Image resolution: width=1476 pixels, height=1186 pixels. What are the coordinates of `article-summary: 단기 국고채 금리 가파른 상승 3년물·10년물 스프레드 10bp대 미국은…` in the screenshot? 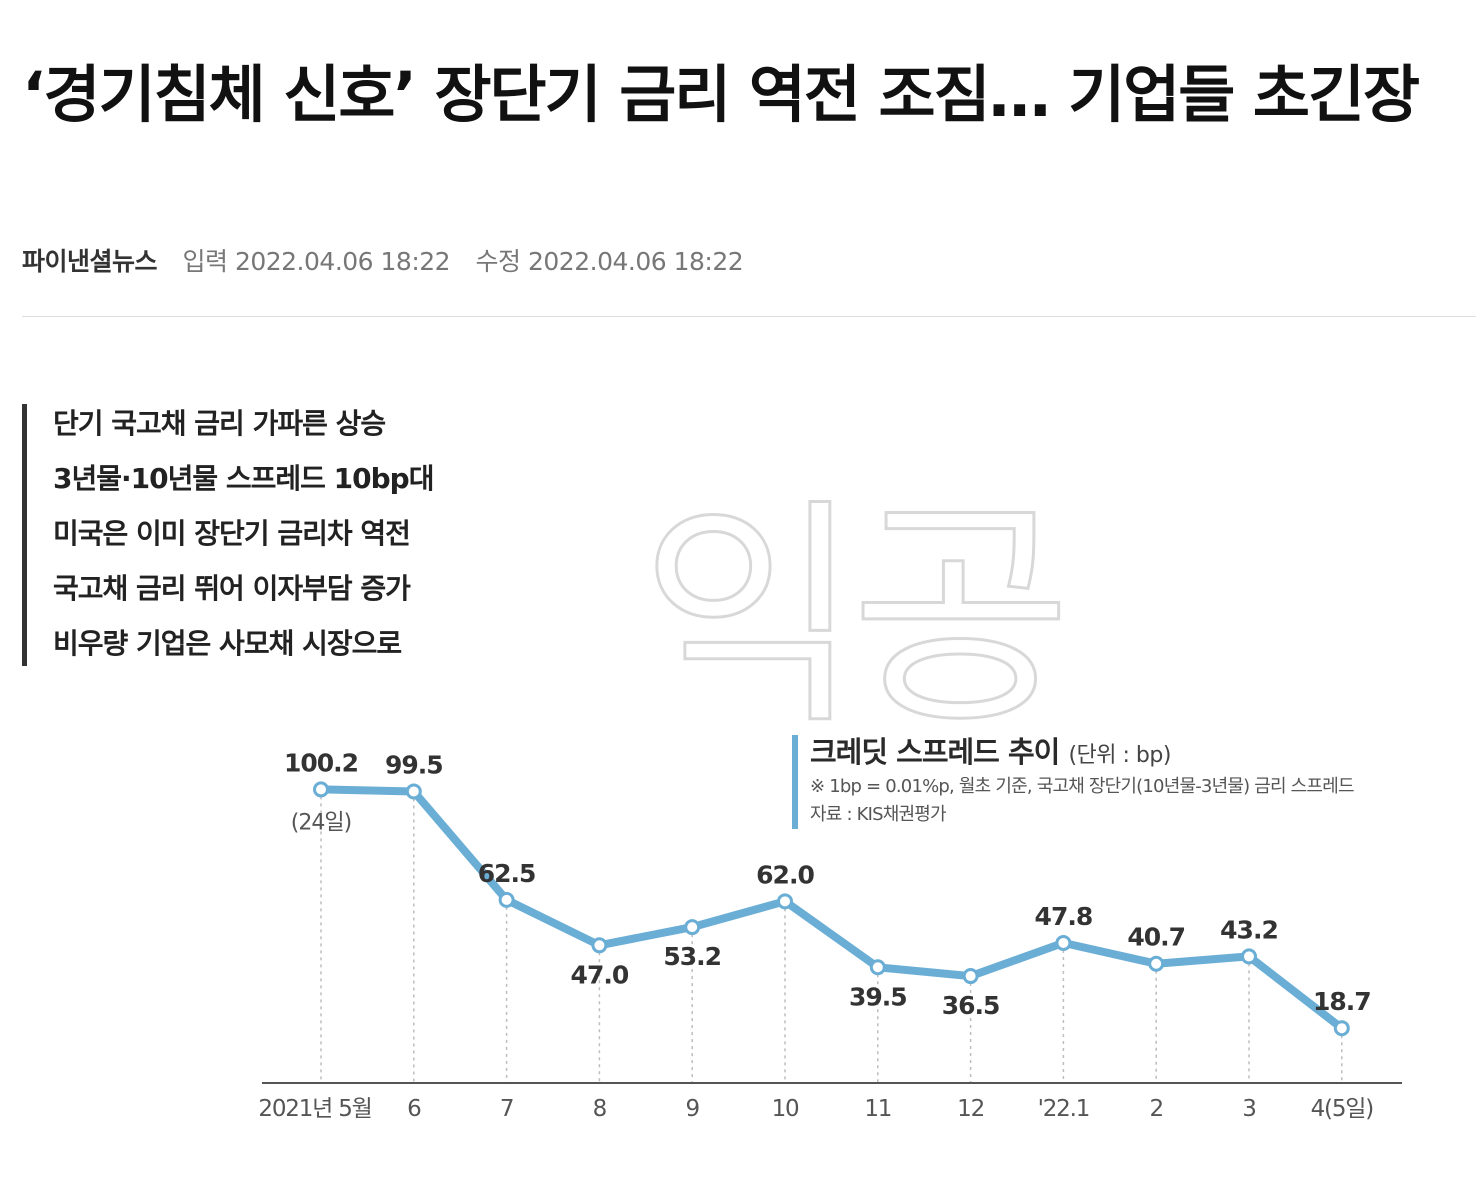 It's located at (242, 535).